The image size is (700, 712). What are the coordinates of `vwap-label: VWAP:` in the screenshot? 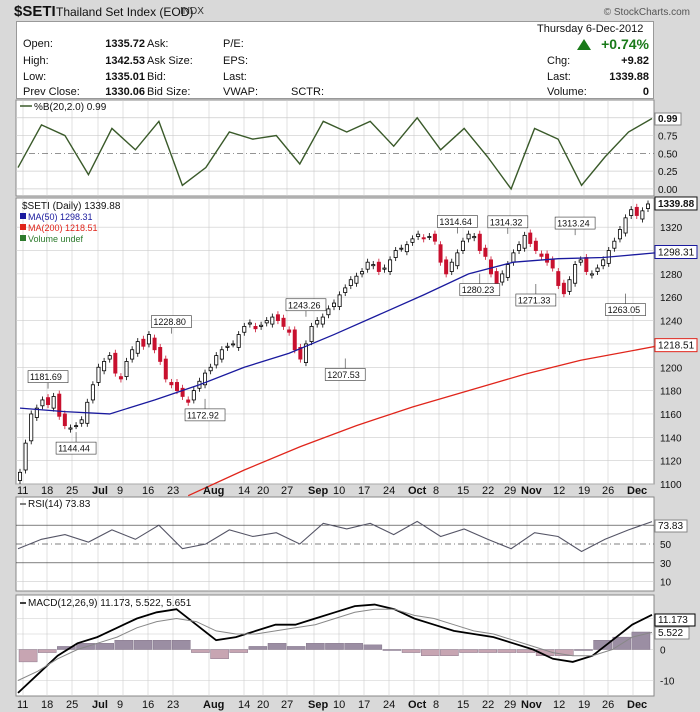 It's located at (241, 92).